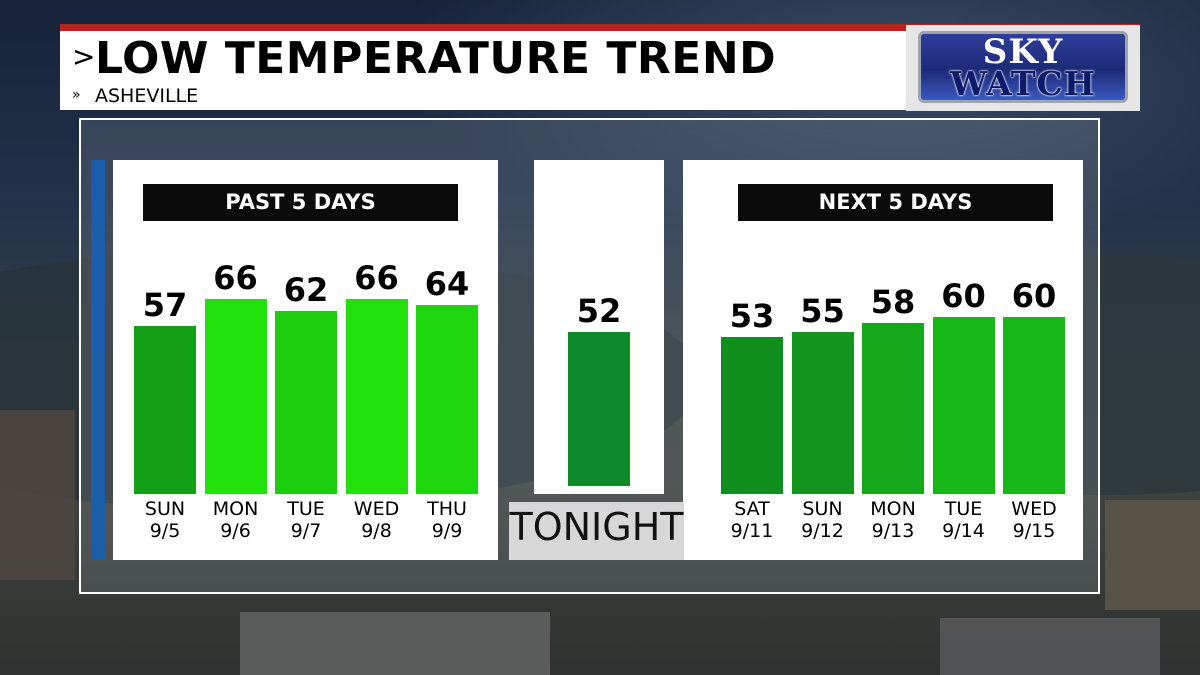  Describe the element at coordinates (447, 509) in the screenshot. I see `bar-day-label: THU` at that location.